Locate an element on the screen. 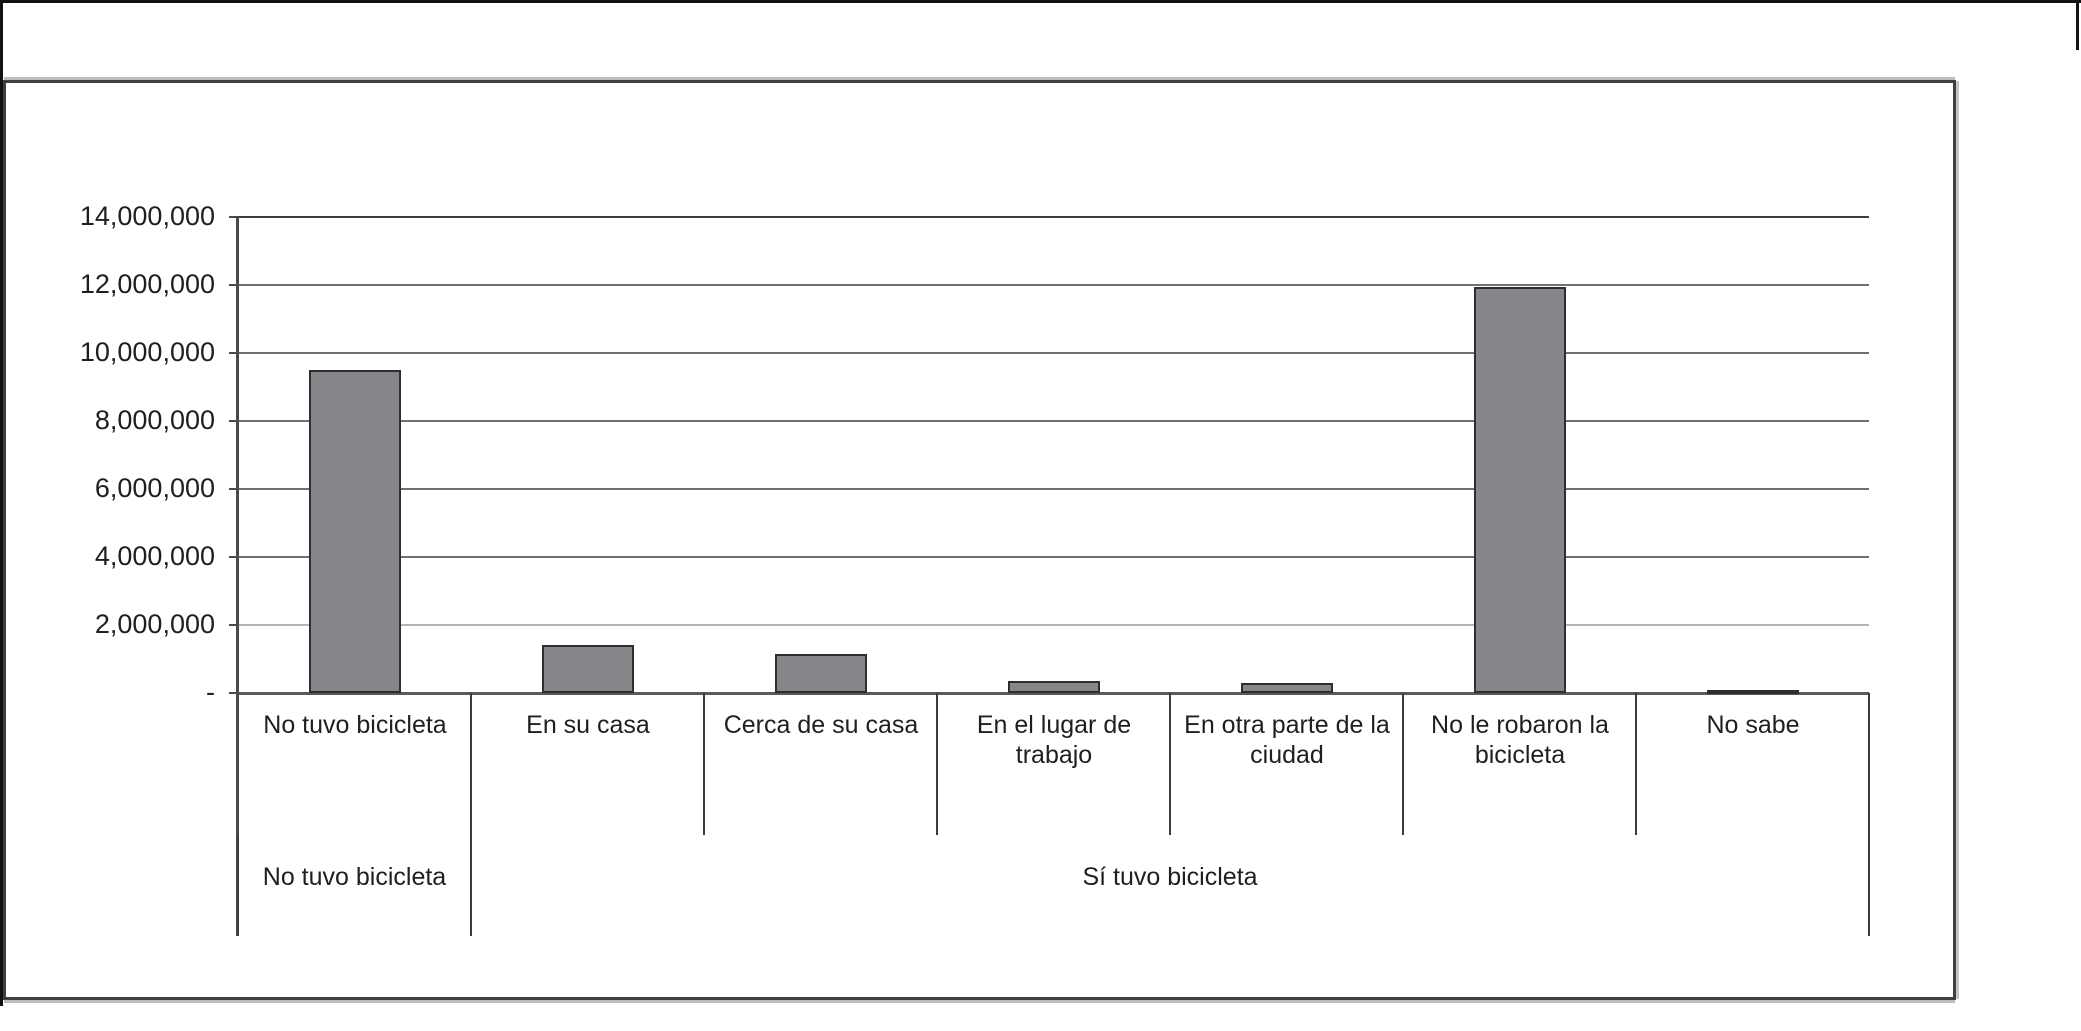 The image size is (2081, 1031). y-tick-label: 4,000,000 is located at coordinates (154, 556).